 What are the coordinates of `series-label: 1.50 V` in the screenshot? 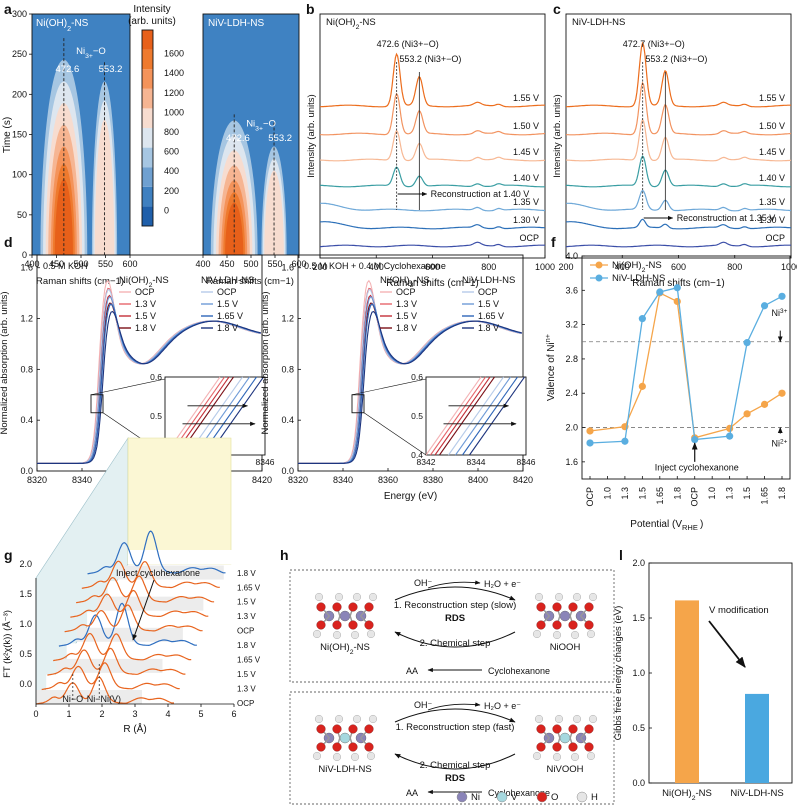 It's located at (772, 126).